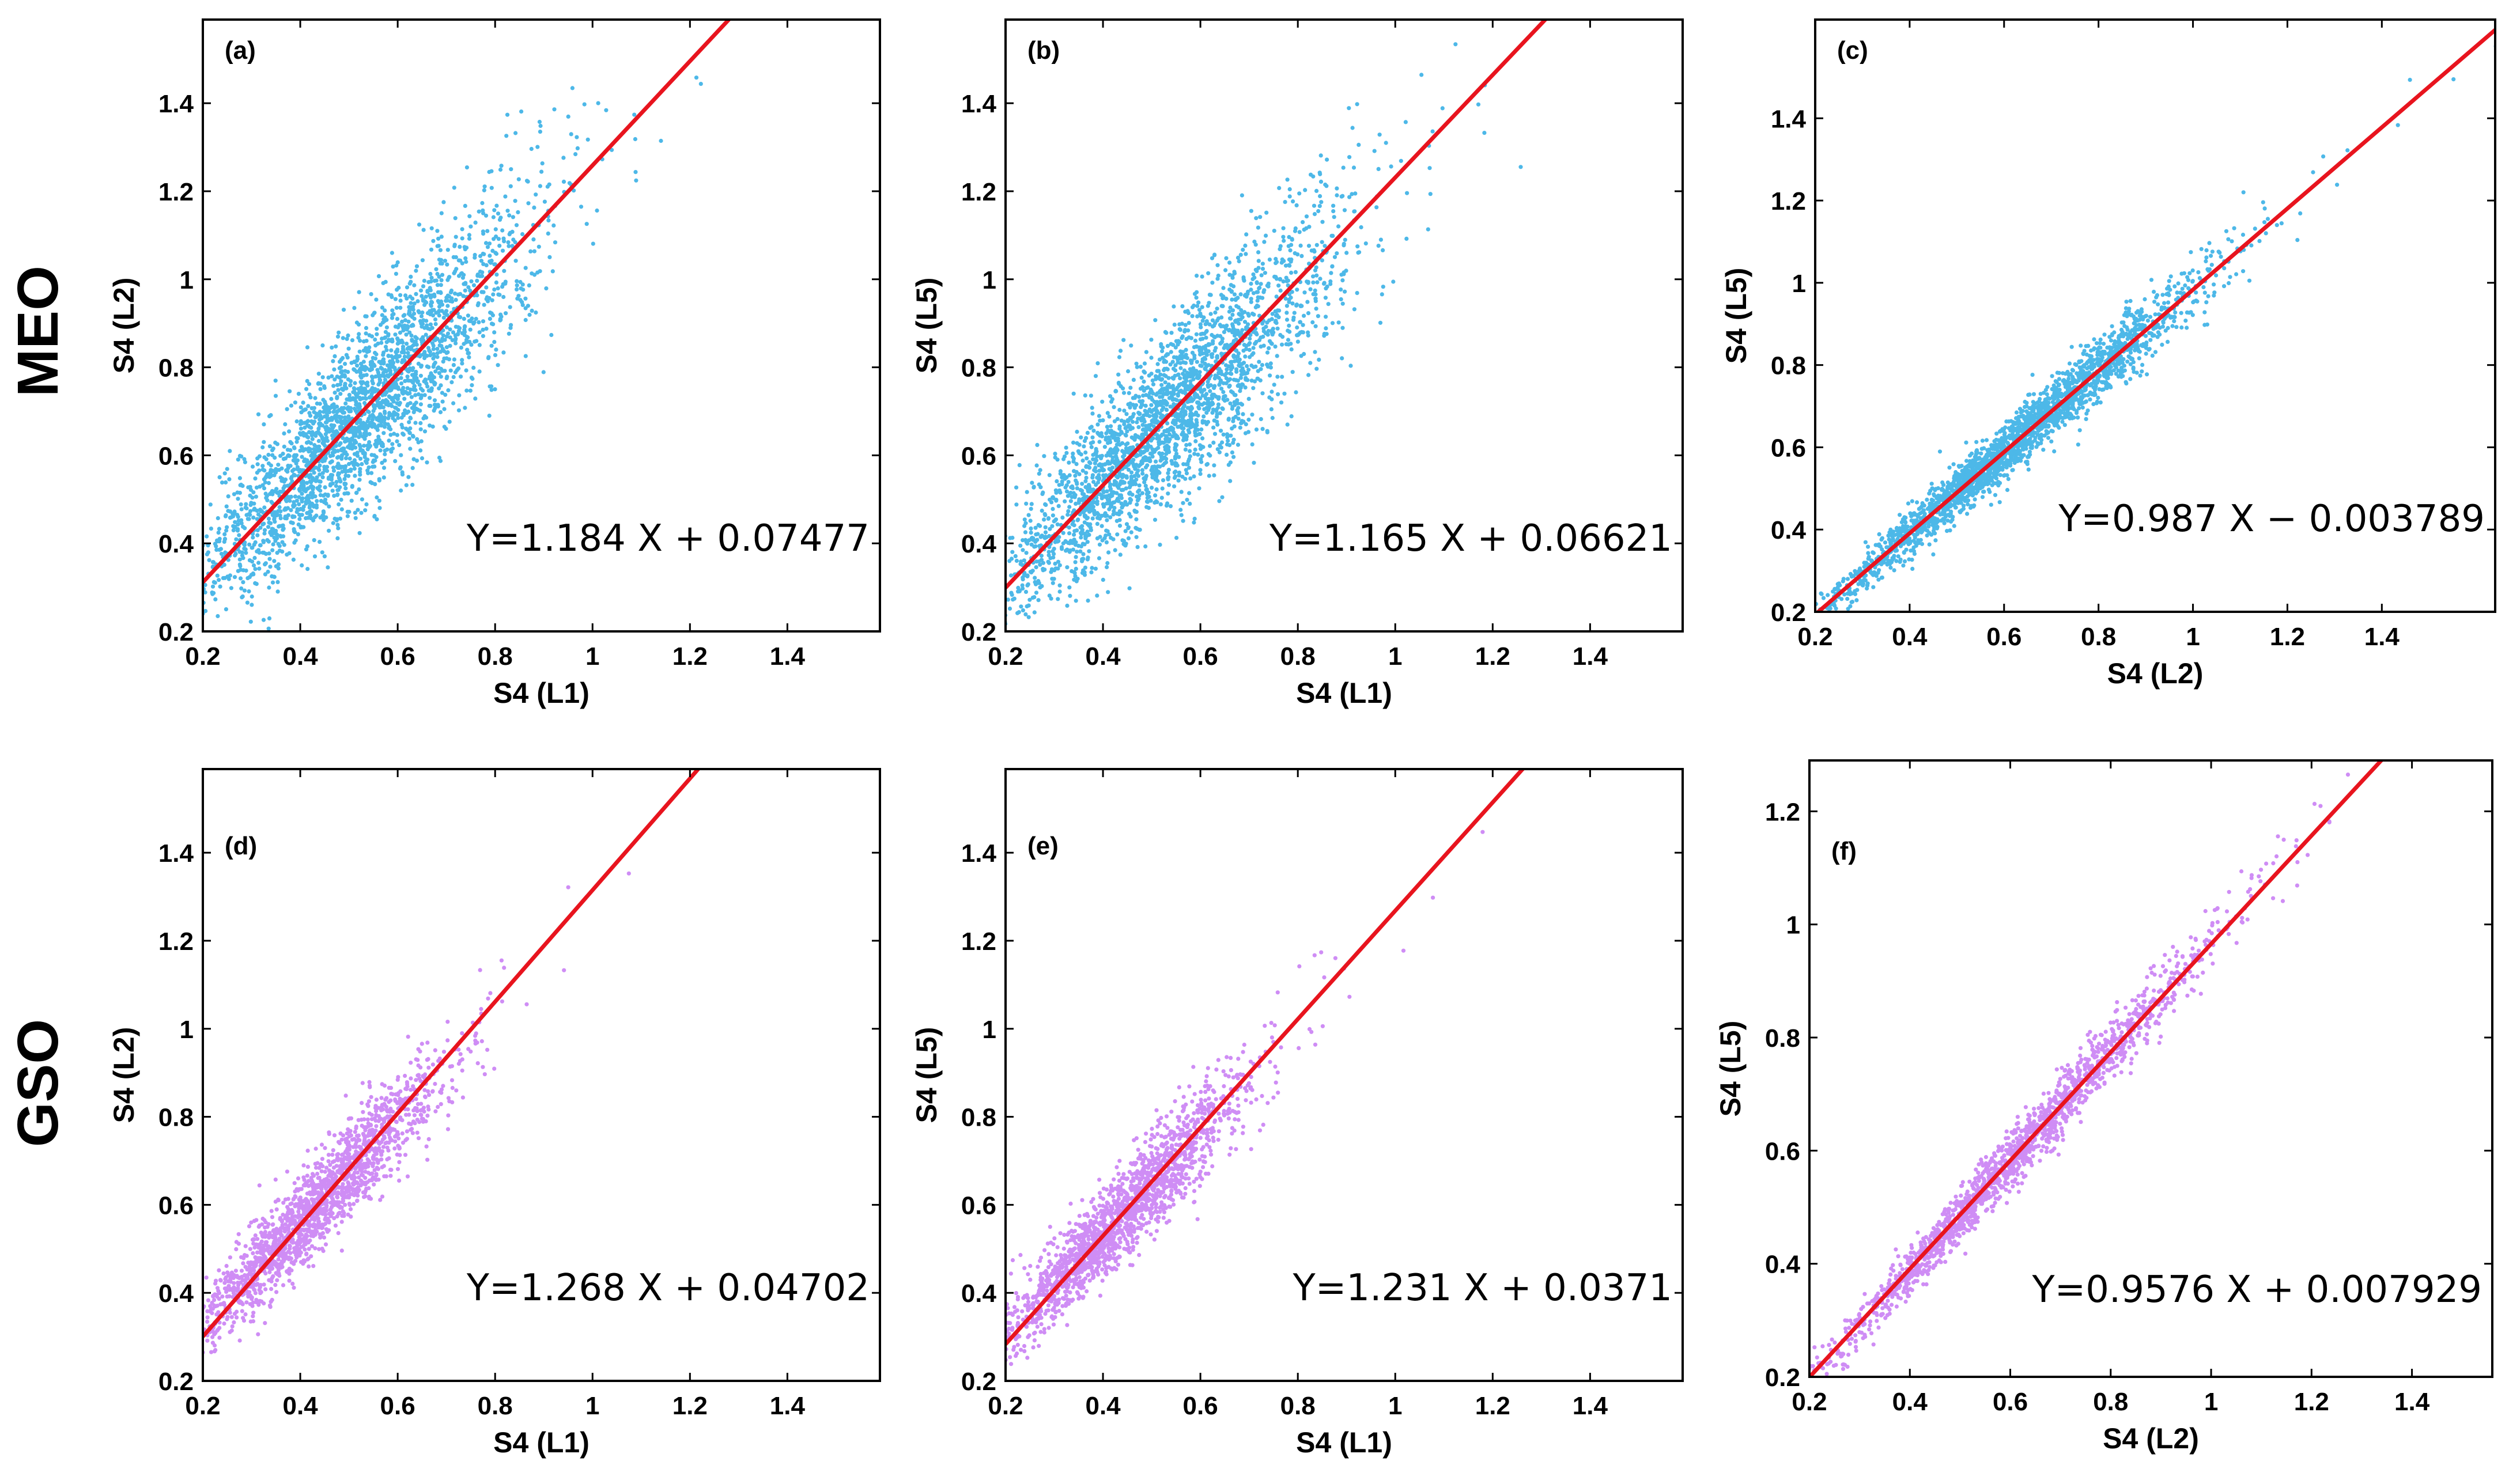 The image size is (2509, 1484). Describe the element at coordinates (668, 538) in the screenshot. I see `fit-equation: Y=1.184 X + 0.07477` at that location.